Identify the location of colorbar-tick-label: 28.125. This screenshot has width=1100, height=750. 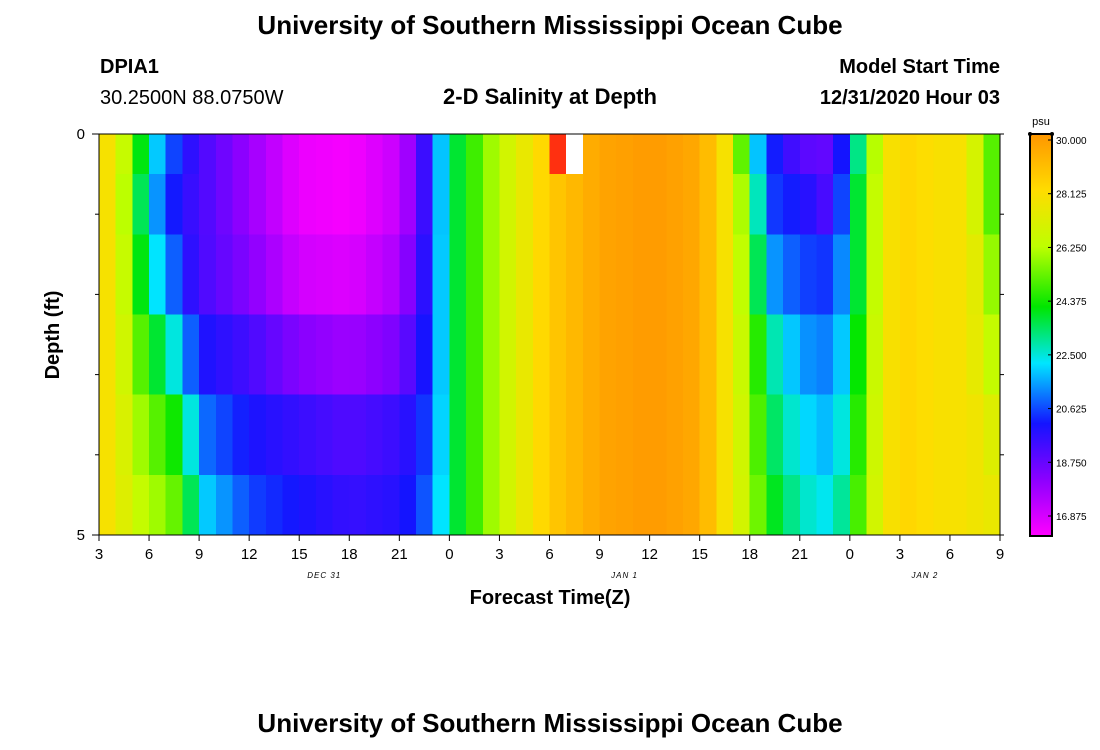
(1071, 195).